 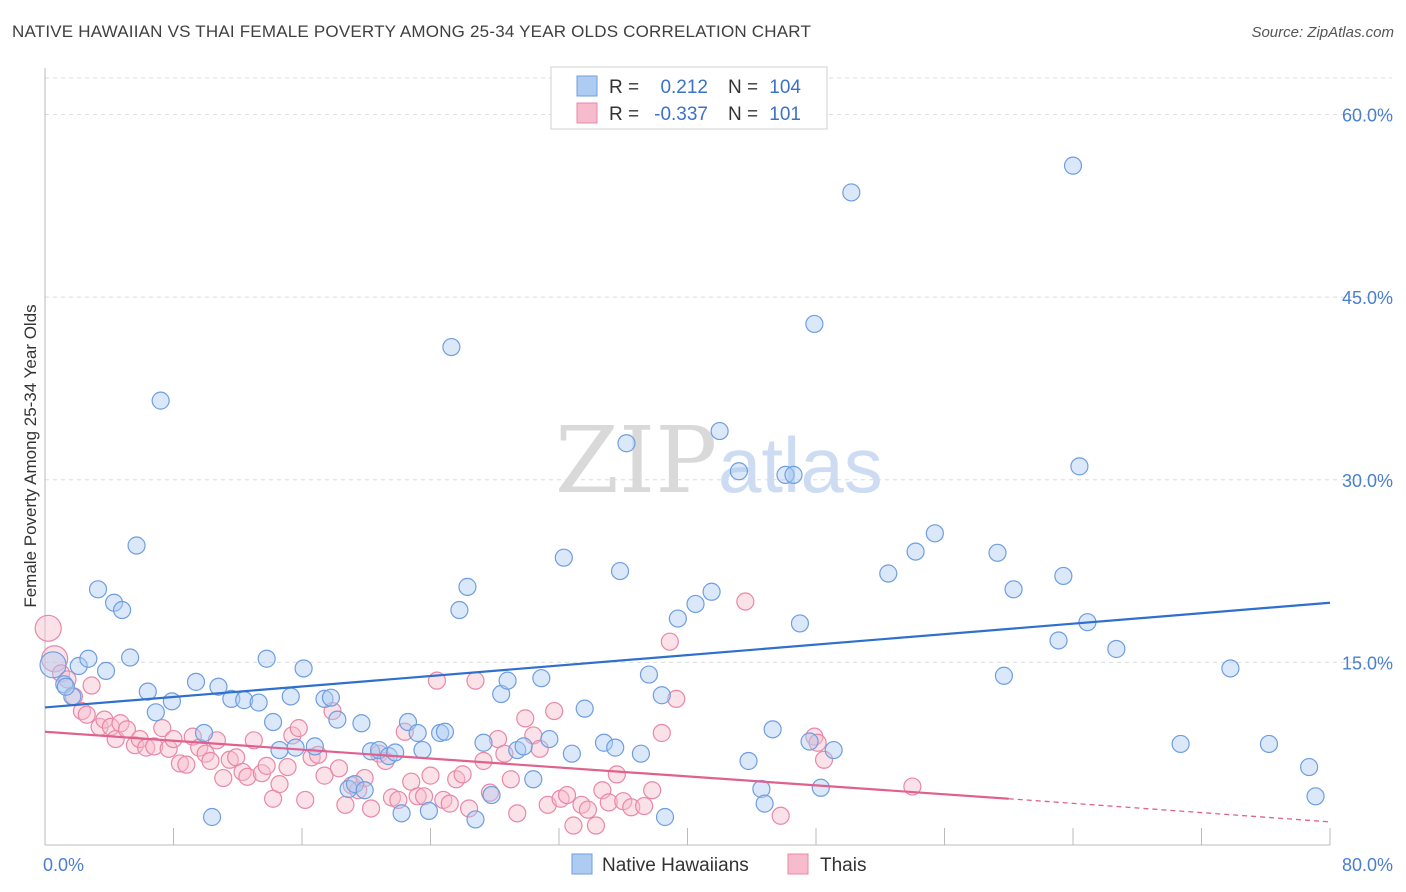 What do you see at coordinates (798, 864) in the screenshot?
I see `bottom-legend-swatch-pink` at bounding box center [798, 864].